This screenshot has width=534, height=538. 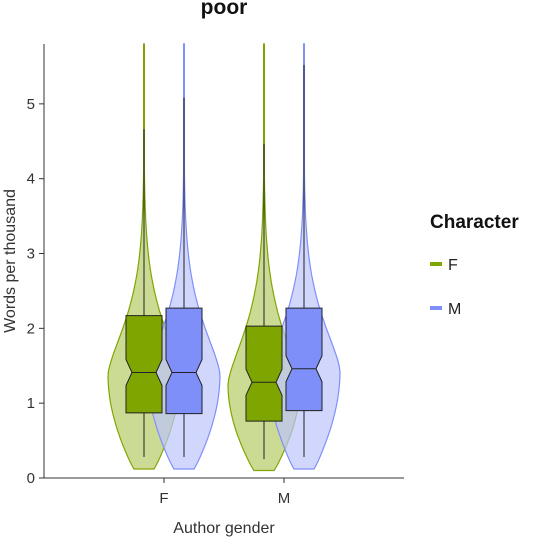 What do you see at coordinates (163, 498) in the screenshot?
I see `x-tick-label: F` at bounding box center [163, 498].